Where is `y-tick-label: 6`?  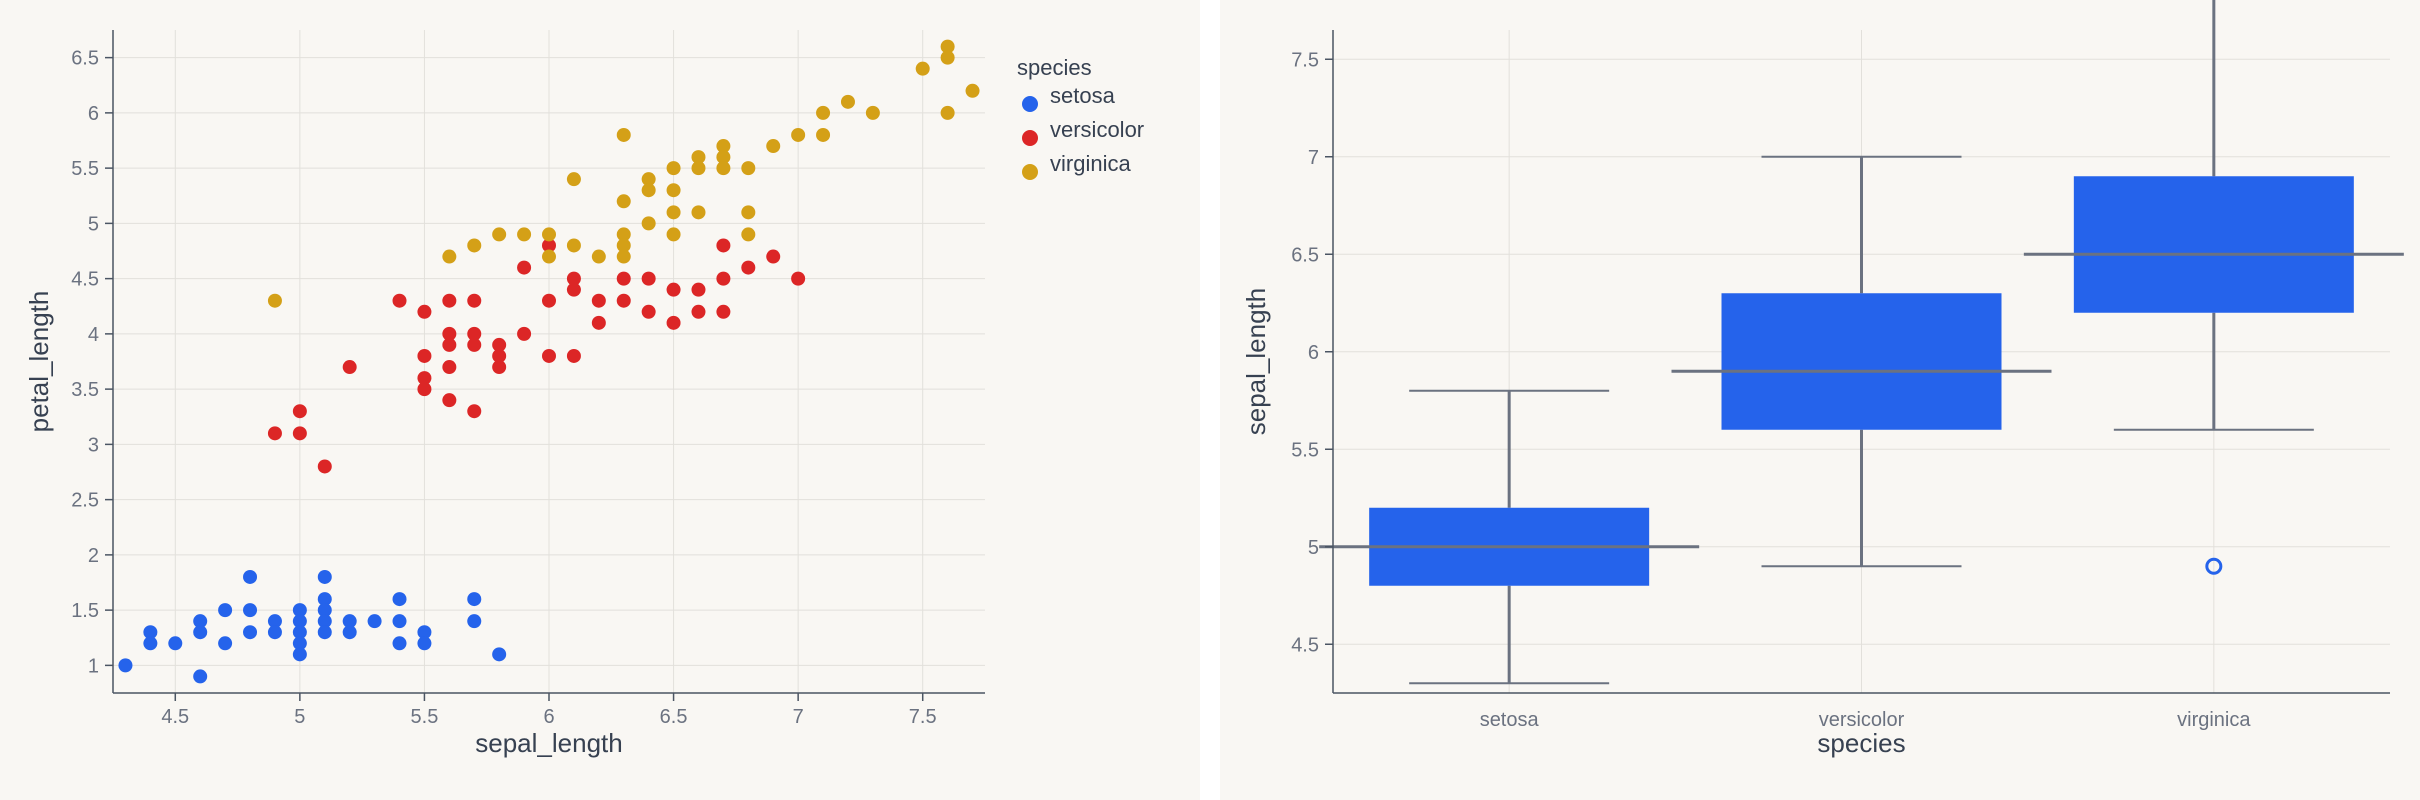 y-tick-label: 6 is located at coordinates (1313, 353).